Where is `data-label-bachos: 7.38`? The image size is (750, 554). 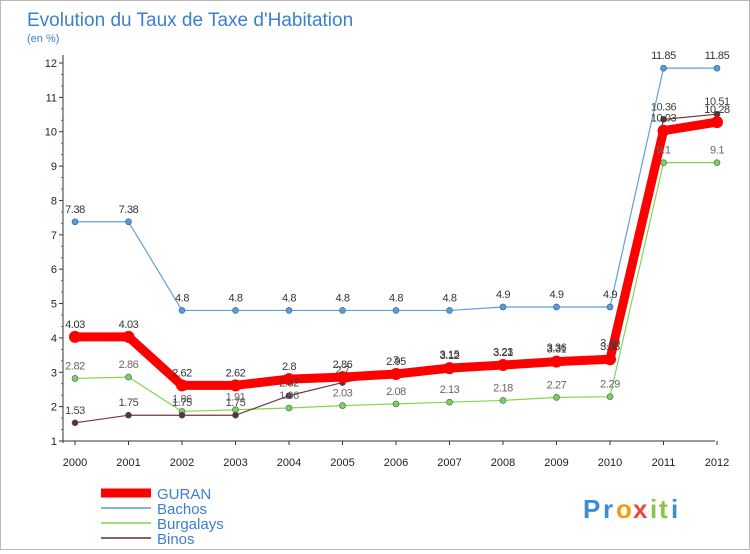
data-label-bachos: 7.38 is located at coordinates (129, 210).